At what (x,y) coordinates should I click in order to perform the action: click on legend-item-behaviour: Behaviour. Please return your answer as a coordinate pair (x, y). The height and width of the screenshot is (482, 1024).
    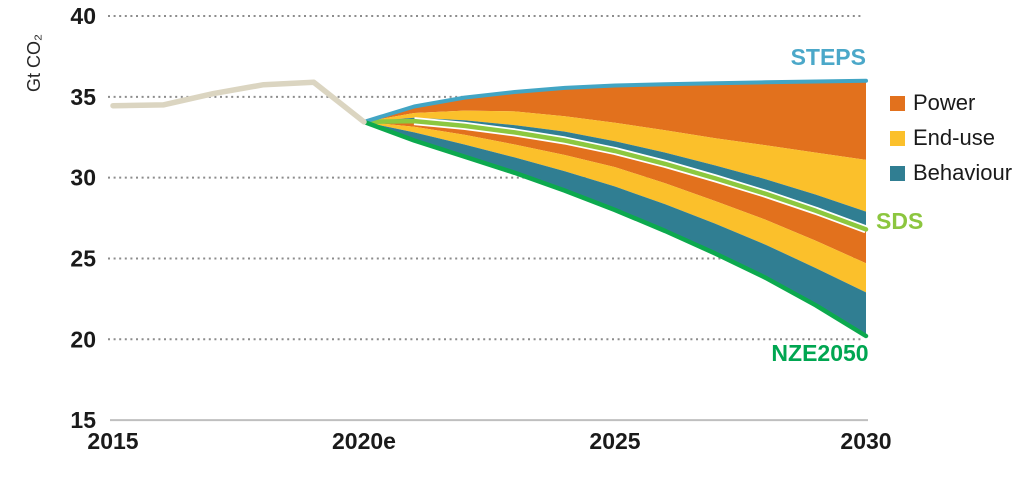
    Looking at the image, I should click on (951, 173).